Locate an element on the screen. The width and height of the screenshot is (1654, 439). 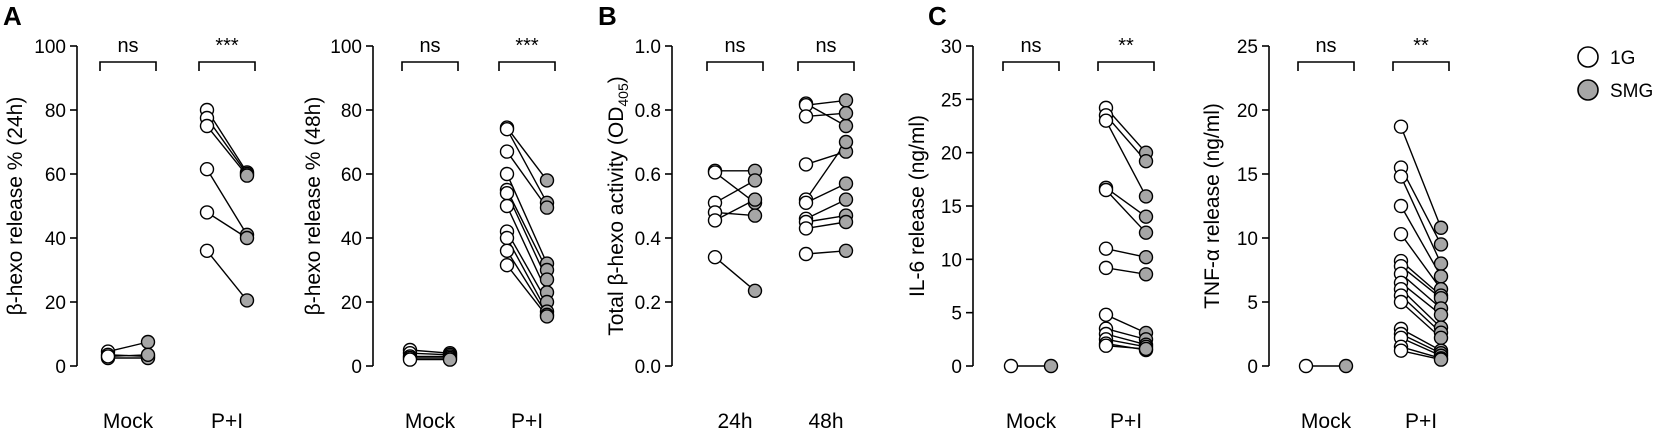
y-axis-label: β-hexo release % (48h) is located at coordinates (313, 206).